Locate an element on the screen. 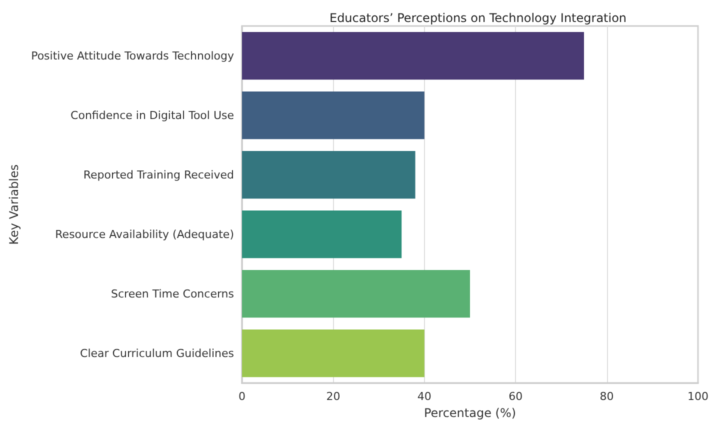 This screenshot has width=714, height=424. x-tick-label: 40 is located at coordinates (424, 397).